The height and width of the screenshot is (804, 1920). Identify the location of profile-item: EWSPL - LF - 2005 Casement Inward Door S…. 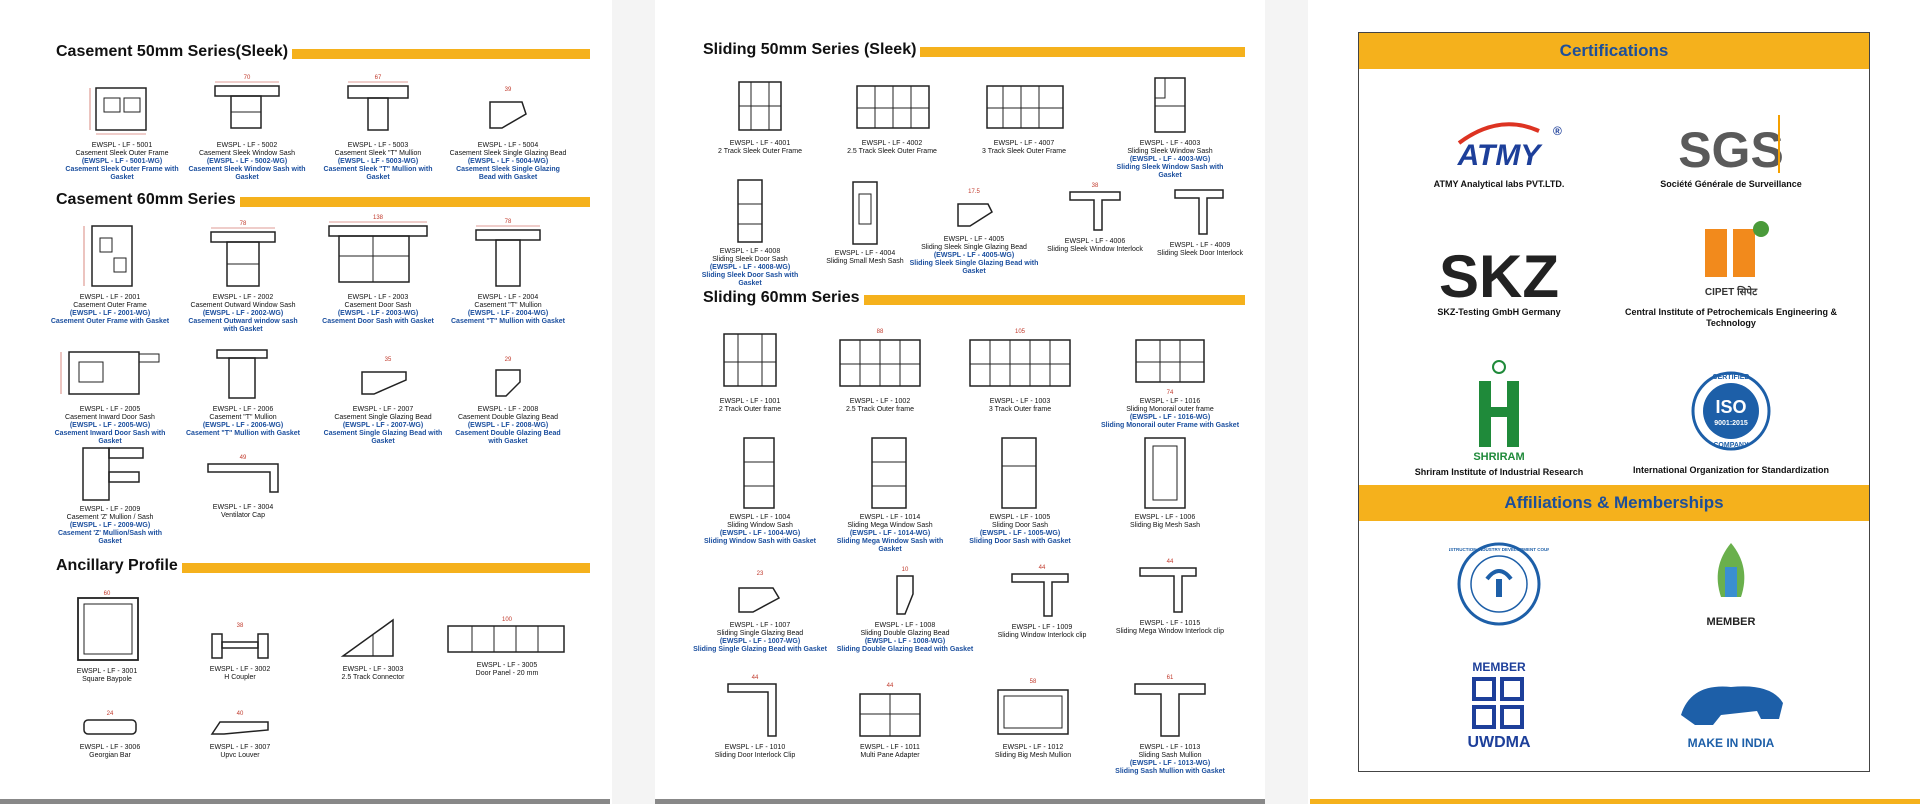
(110, 393).